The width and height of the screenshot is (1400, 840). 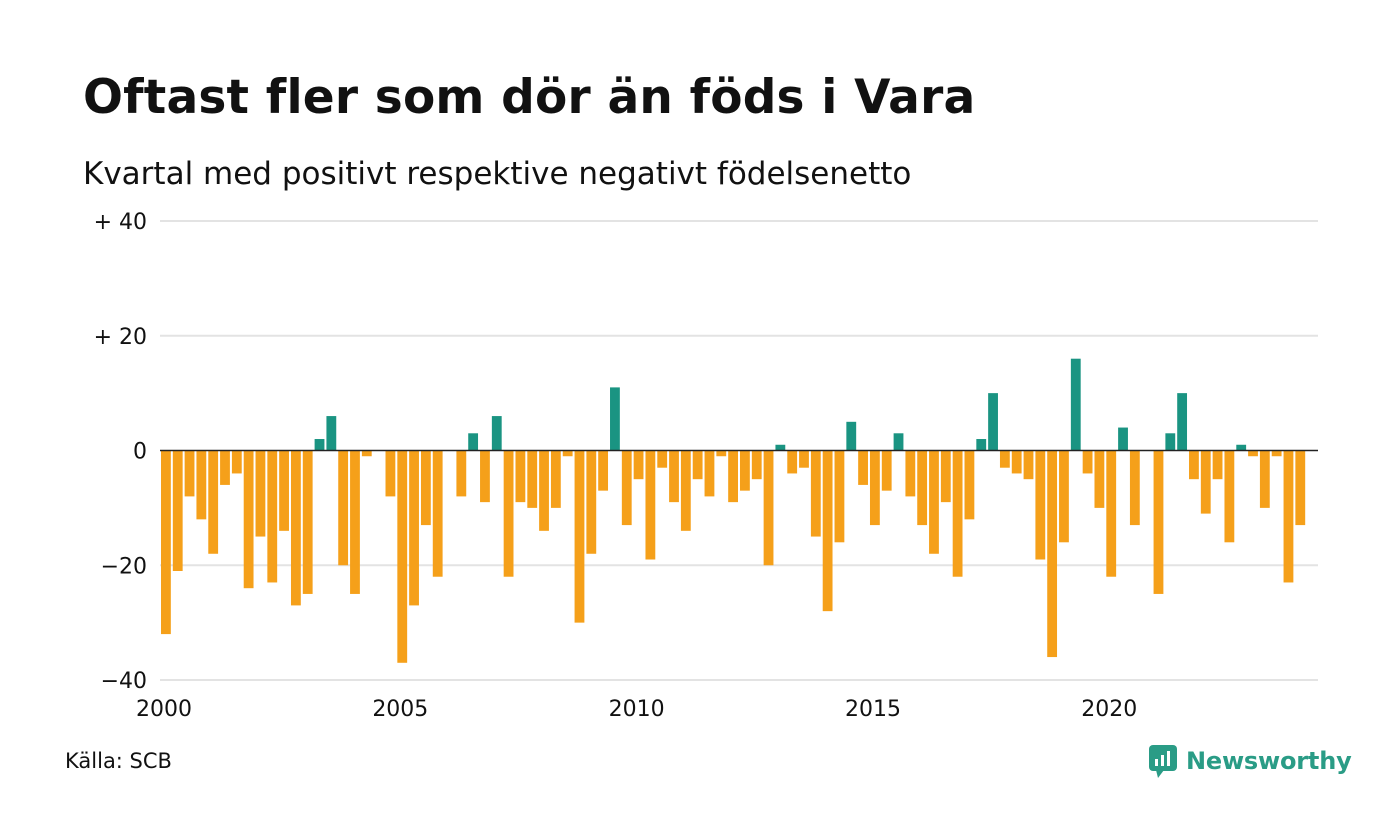 I want to click on brand-logo: Newsworthy, so click(x=1250, y=761).